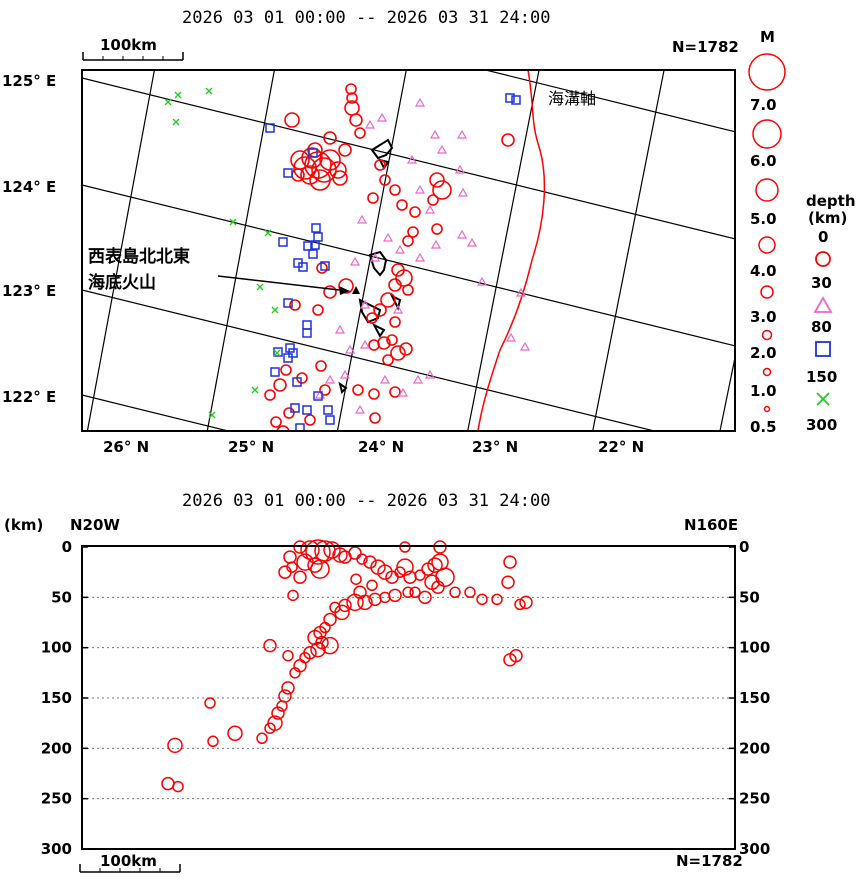  Describe the element at coordinates (56, 748) in the screenshot. I see `section-tick-label-left: 200` at that location.